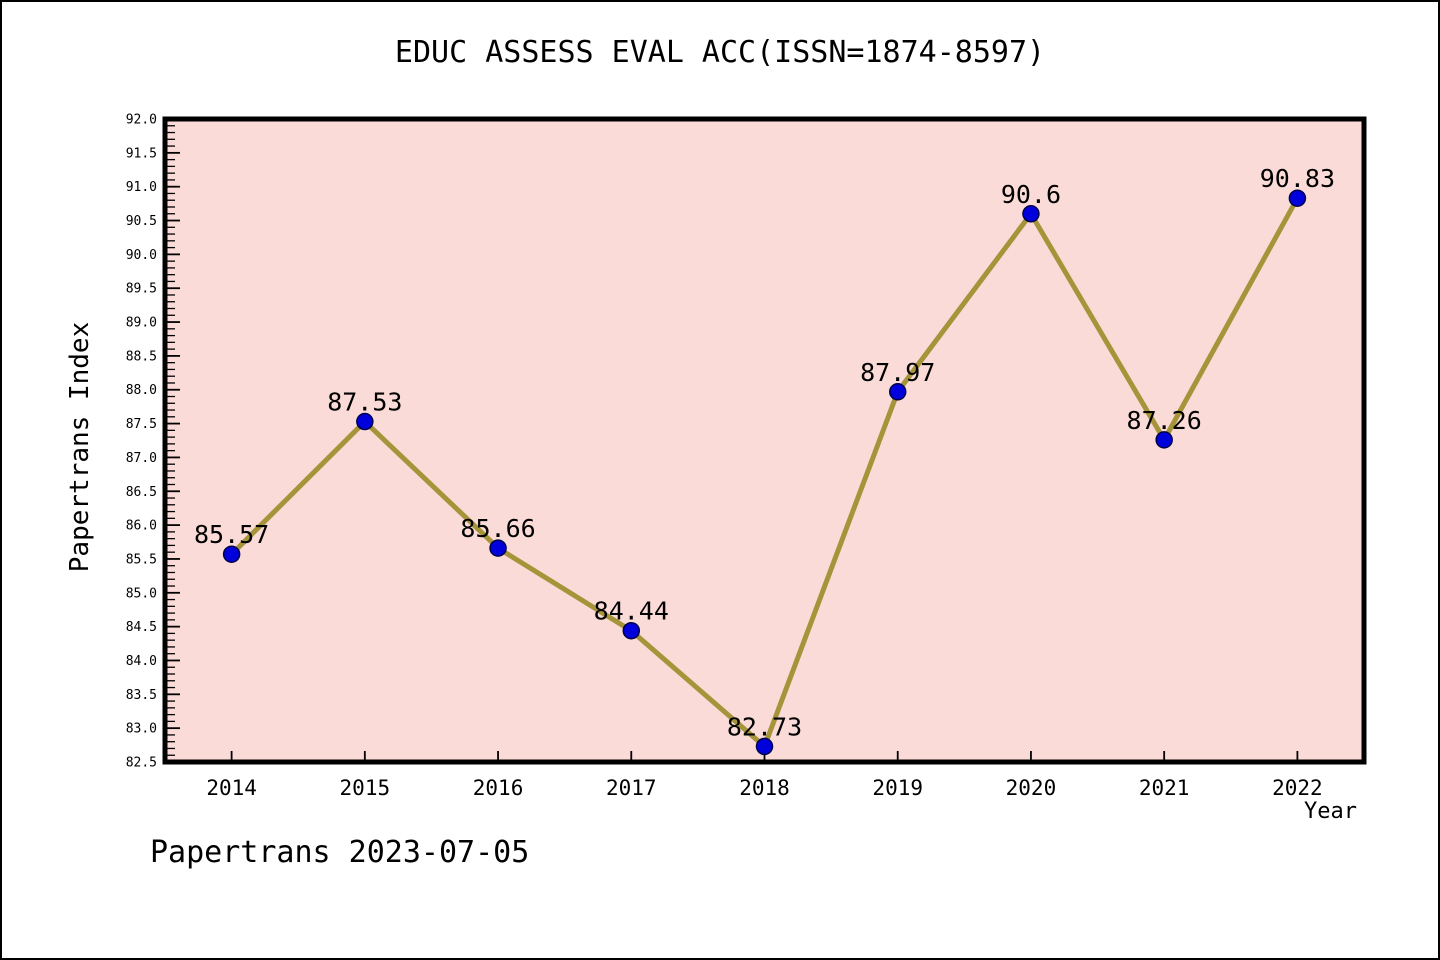 The width and height of the screenshot is (1440, 960). Describe the element at coordinates (631, 788) in the screenshot. I see `x-tick-label: 2017` at that location.